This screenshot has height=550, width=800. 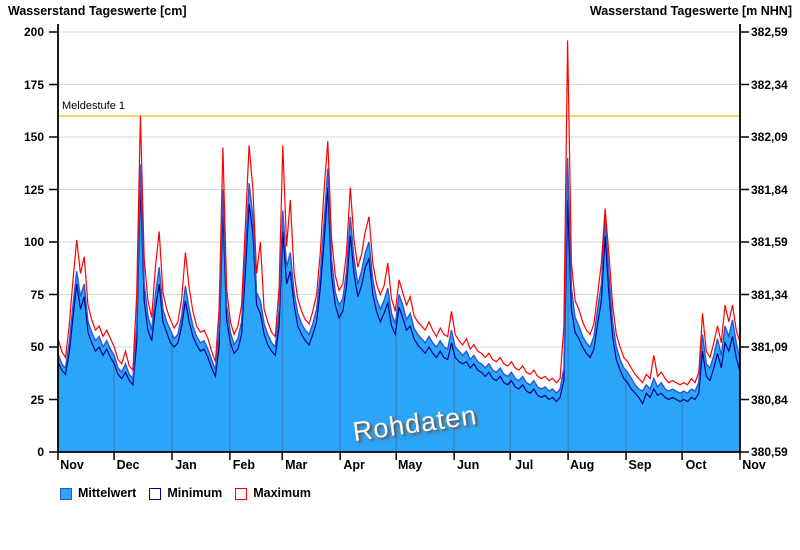 What do you see at coordinates (769, 242) in the screenshot?
I see `y-axis-right-tick-label: 381,59` at bounding box center [769, 242].